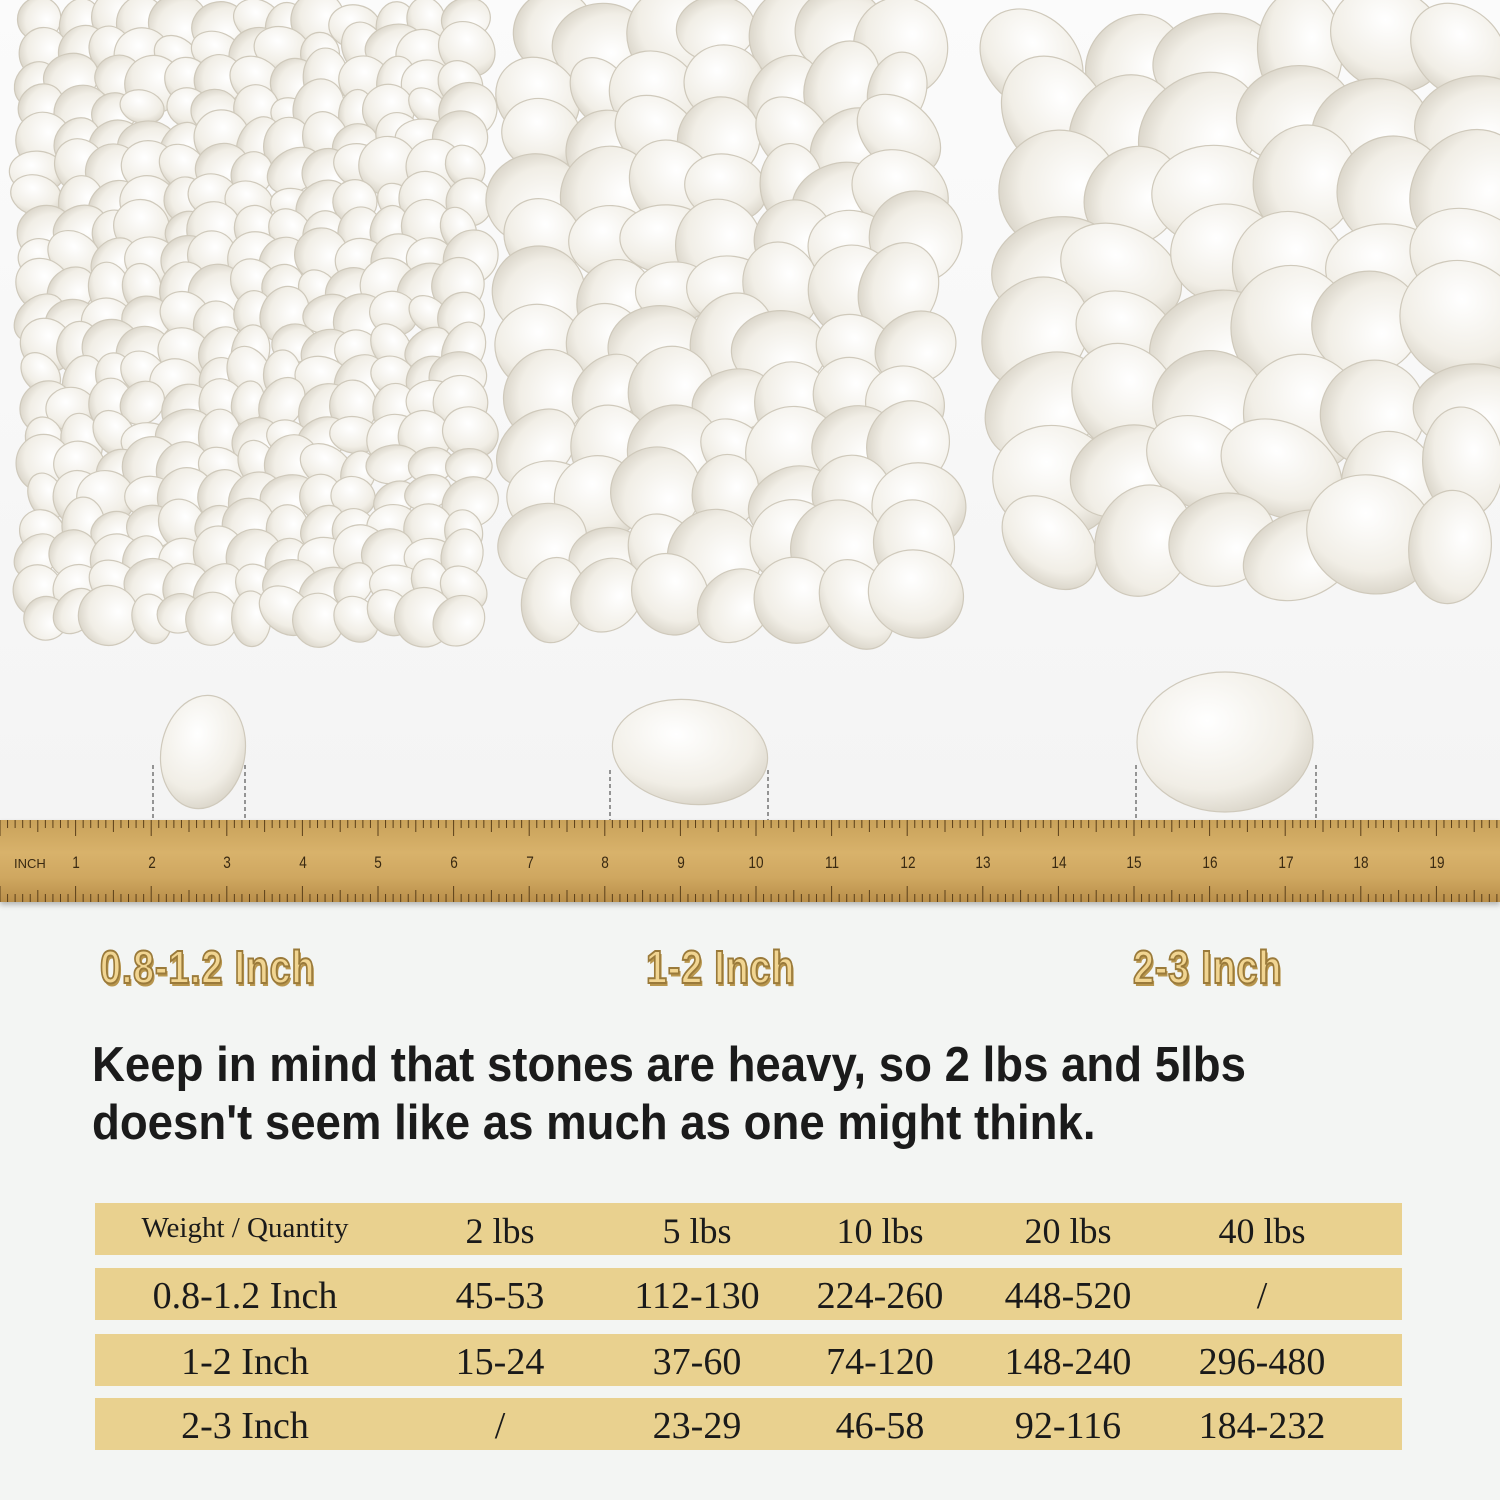 The height and width of the screenshot is (1500, 1500). I want to click on size-label-small: 0.8-1.2 Inch, so click(207, 967).